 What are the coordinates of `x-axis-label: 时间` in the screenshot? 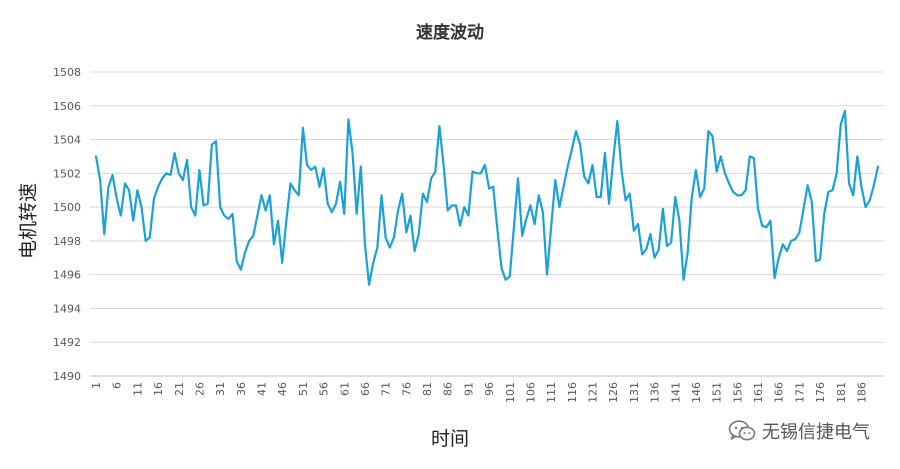 It's located at (449, 439).